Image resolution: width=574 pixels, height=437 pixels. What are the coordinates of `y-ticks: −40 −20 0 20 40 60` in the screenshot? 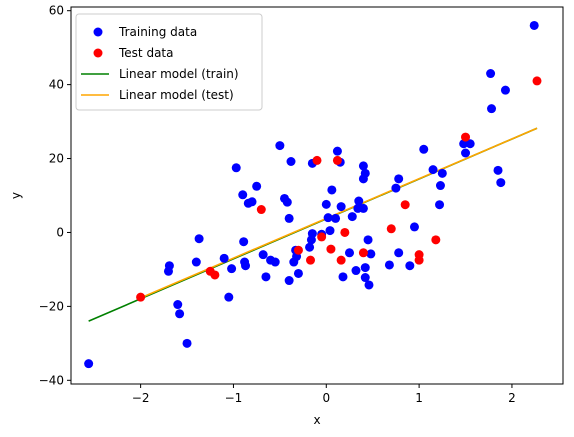 It's located at (55, 195).